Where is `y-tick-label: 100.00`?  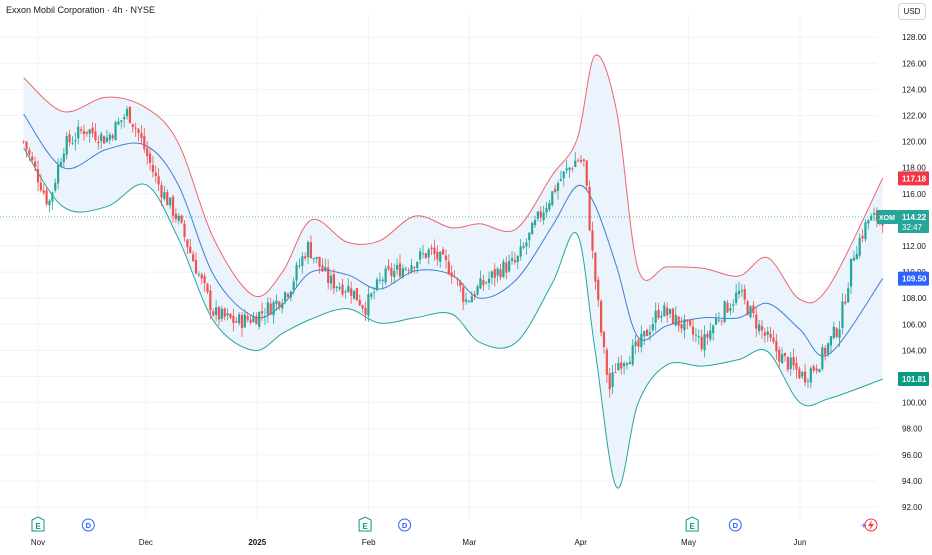 y-tick-label: 100.00 is located at coordinates (914, 403).